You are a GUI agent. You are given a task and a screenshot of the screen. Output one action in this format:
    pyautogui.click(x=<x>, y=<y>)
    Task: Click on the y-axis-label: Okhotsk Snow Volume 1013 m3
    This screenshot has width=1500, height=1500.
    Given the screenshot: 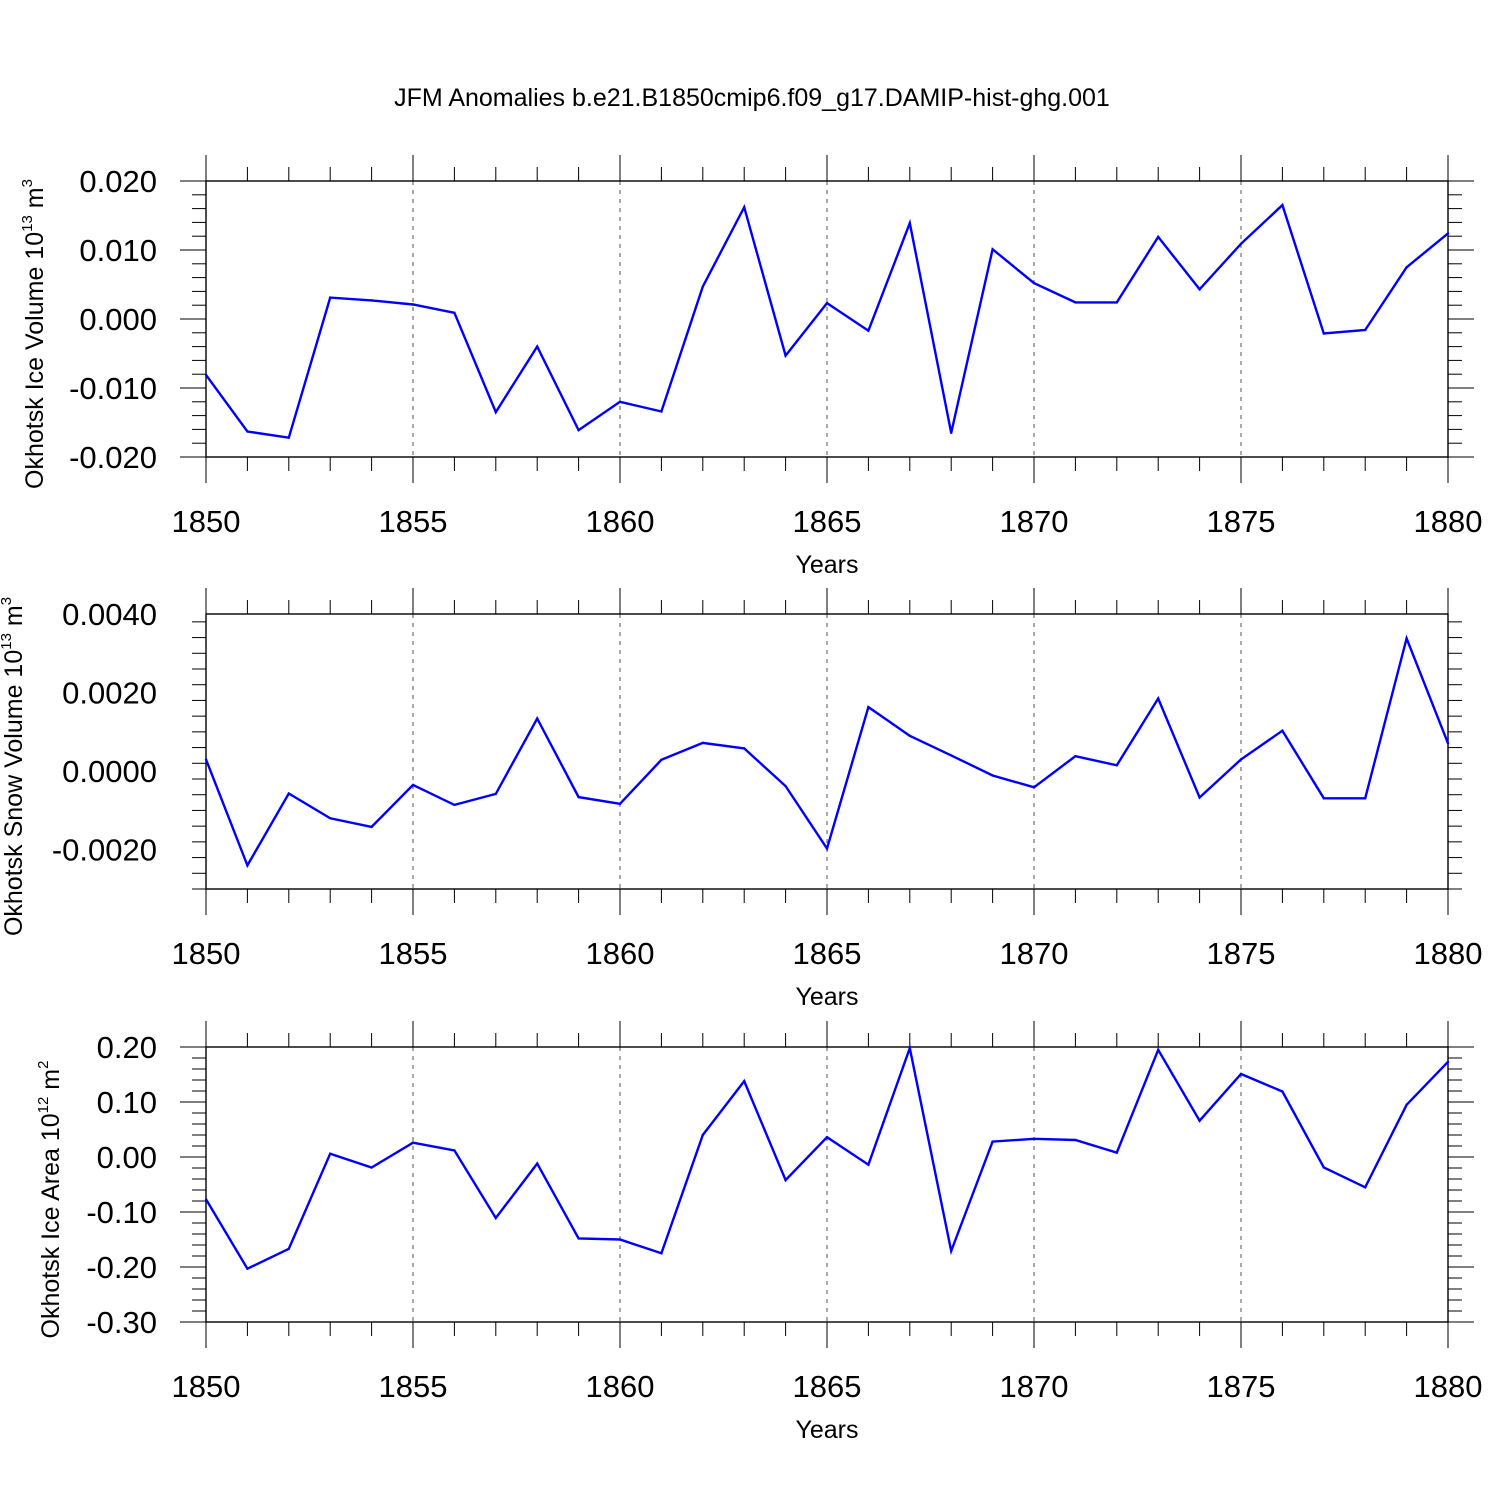 What is the action you would take?
    pyautogui.click(x=14, y=766)
    